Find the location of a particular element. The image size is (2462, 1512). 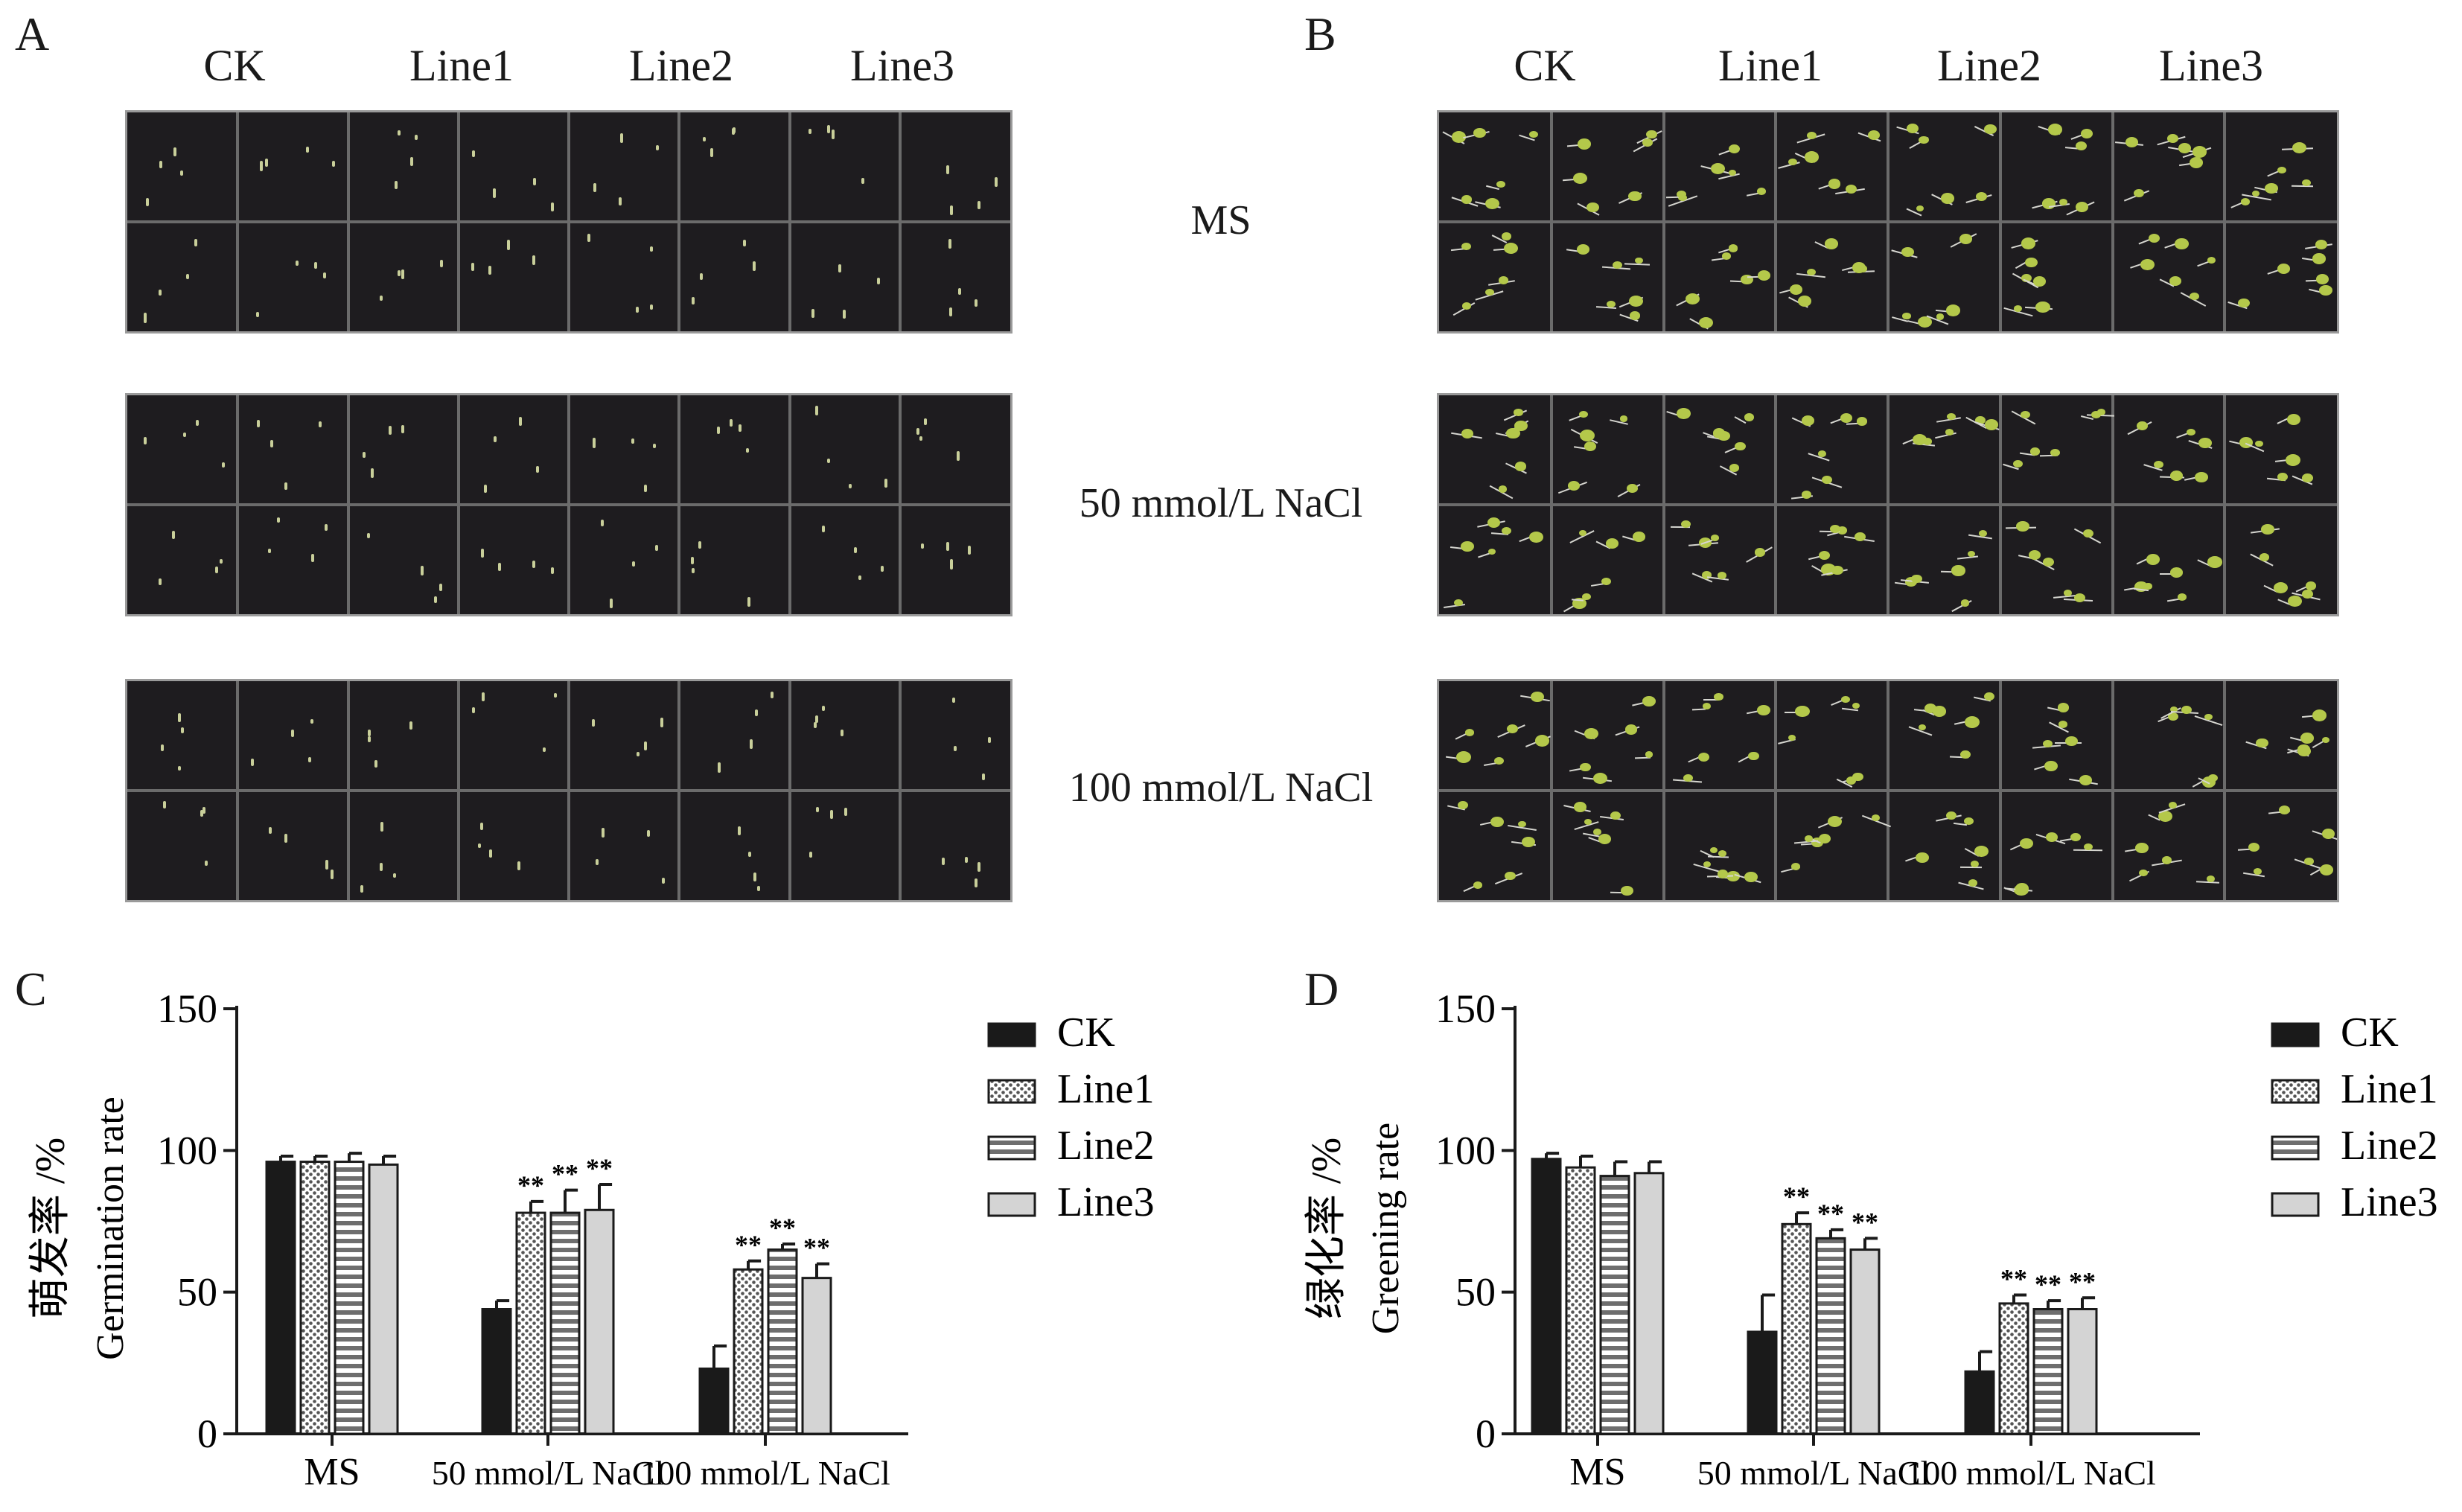

plate-photo-b-100-nacl is located at coordinates (1888, 790).